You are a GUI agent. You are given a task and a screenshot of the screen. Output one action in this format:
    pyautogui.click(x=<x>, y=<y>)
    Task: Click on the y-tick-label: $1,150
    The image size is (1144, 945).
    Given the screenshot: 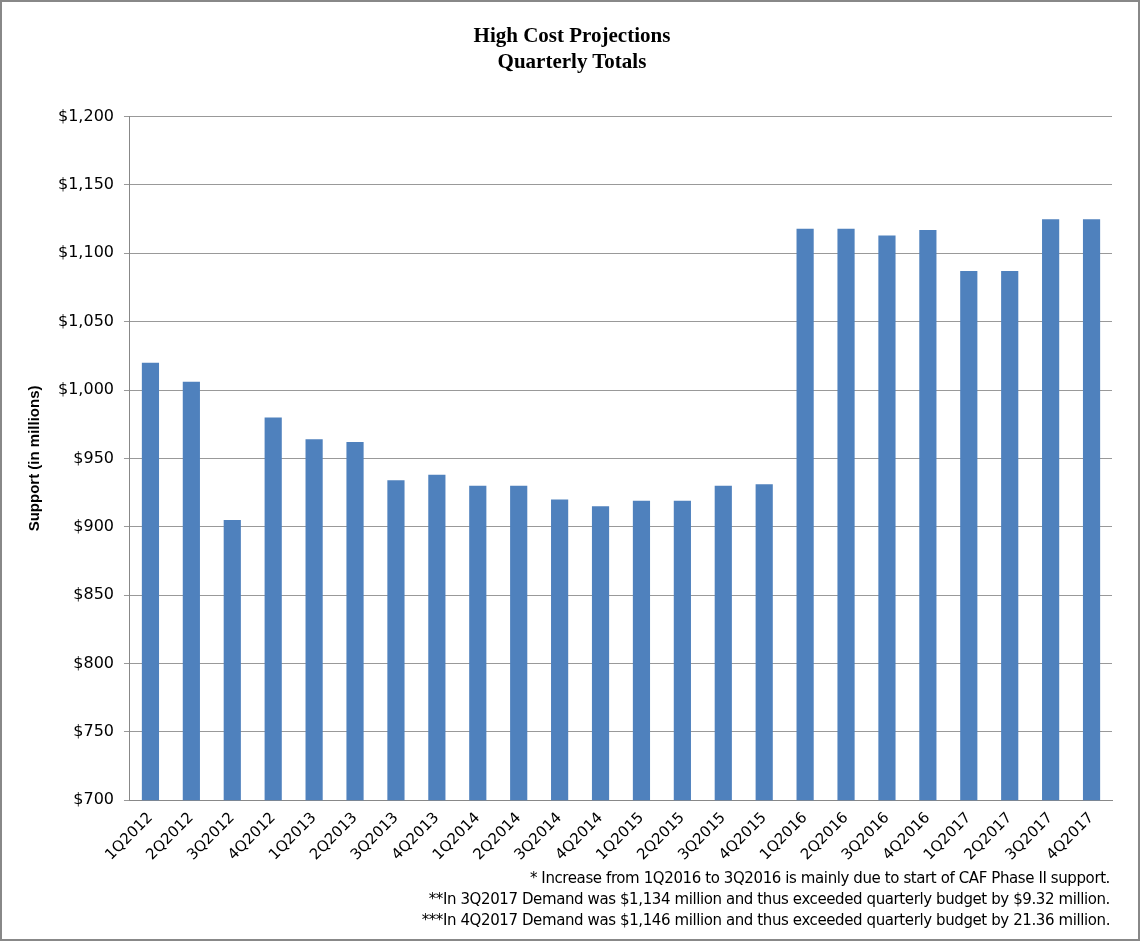 What is the action you would take?
    pyautogui.click(x=86, y=184)
    